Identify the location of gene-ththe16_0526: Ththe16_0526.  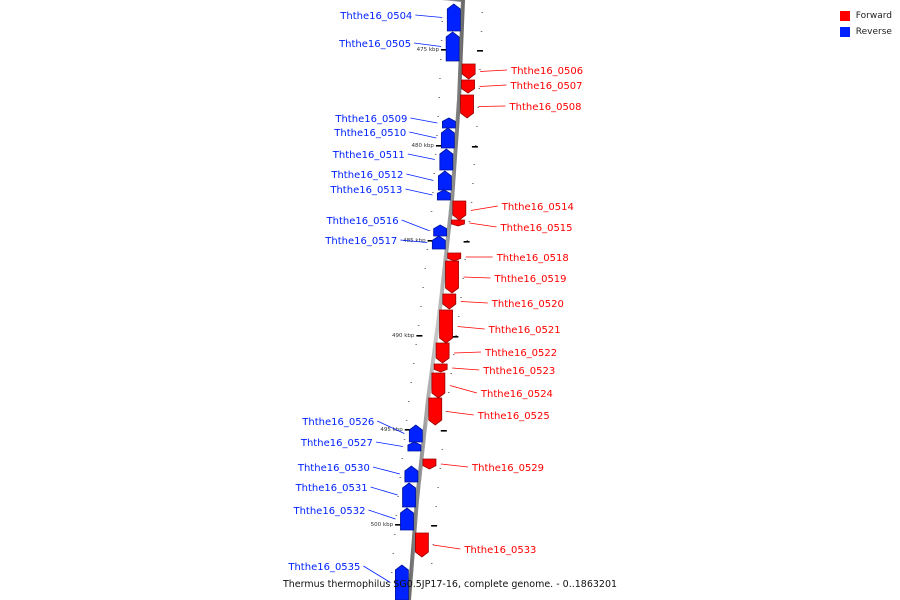
(362, 430).